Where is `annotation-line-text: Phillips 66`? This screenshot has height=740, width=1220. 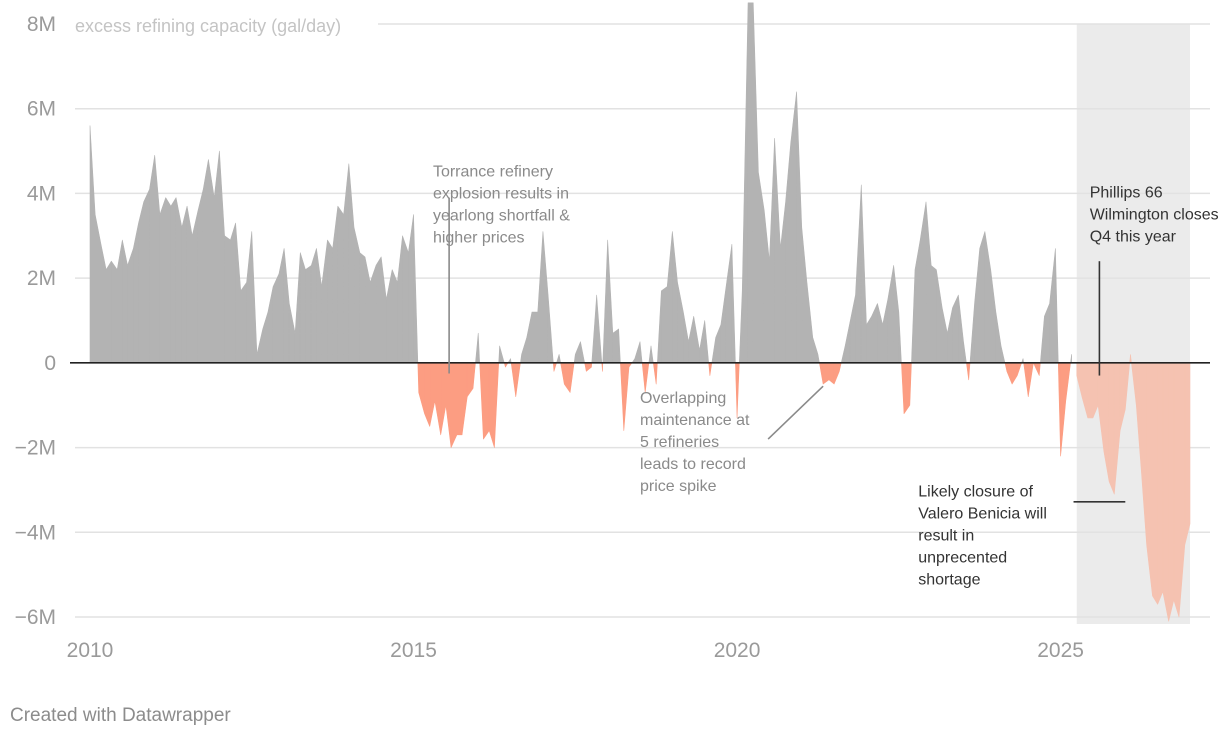
annotation-line-text: Phillips 66 is located at coordinates (1126, 193).